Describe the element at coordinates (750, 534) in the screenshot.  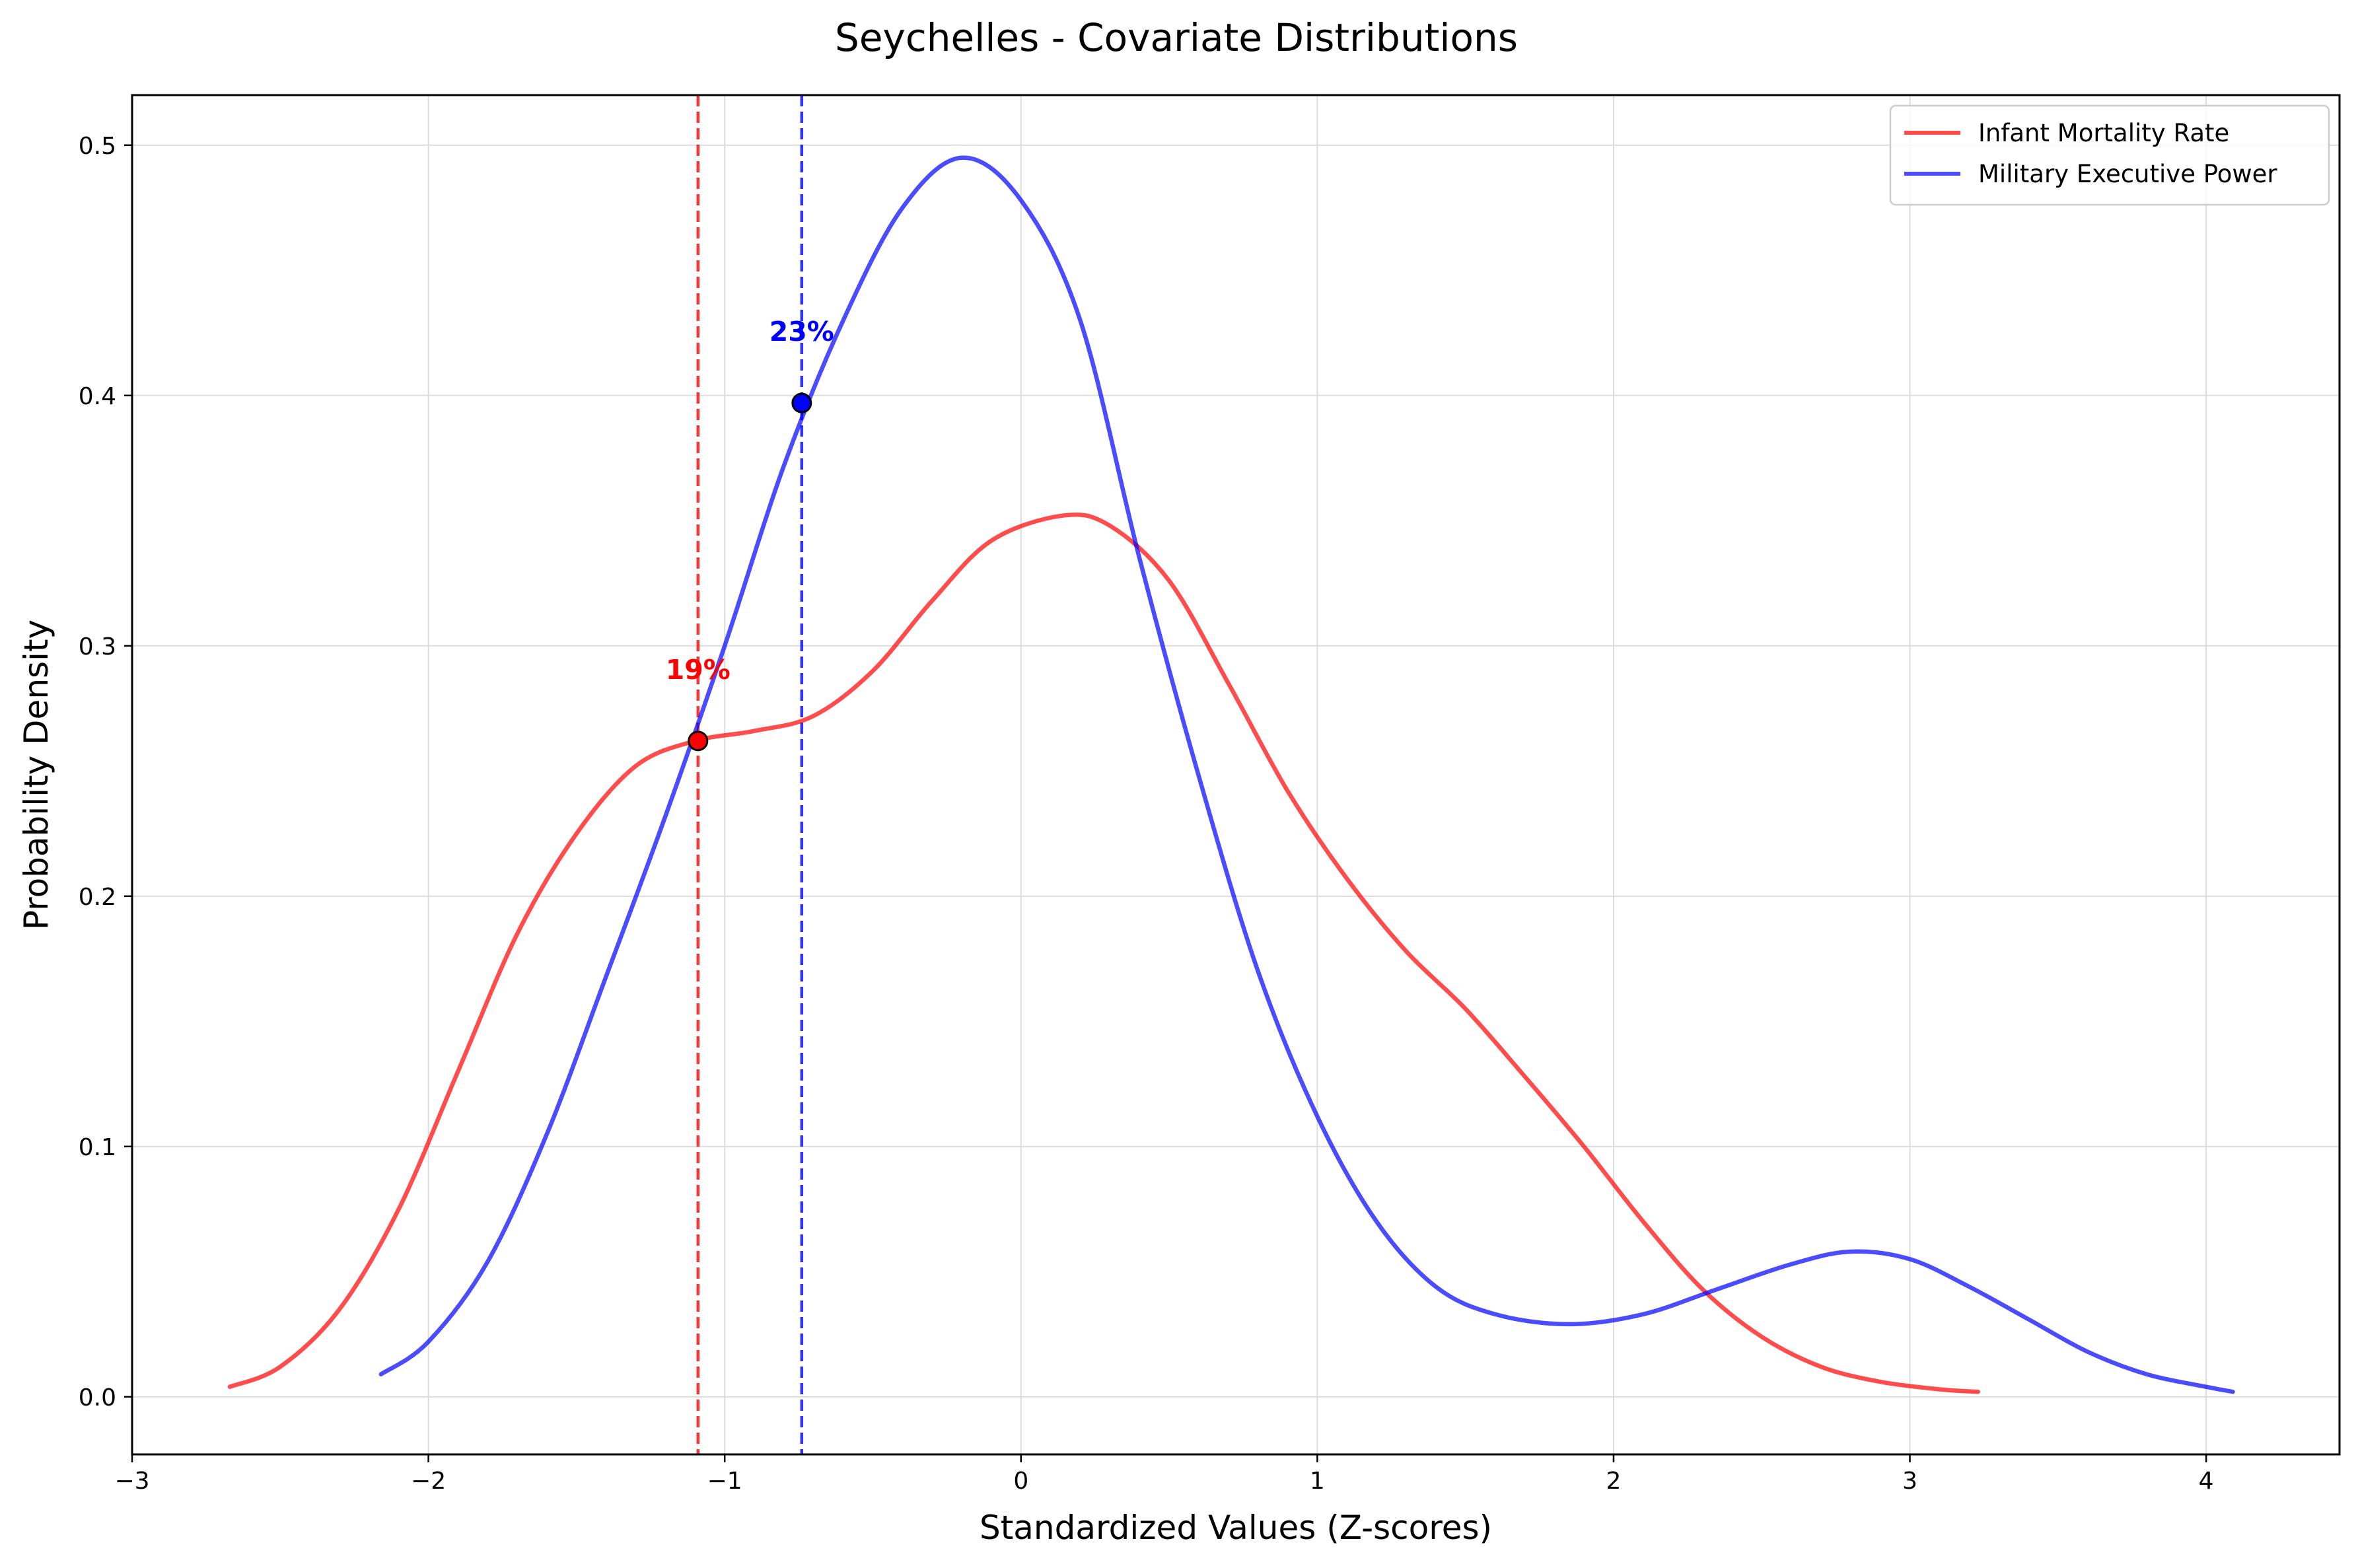
I see `markers: 19% 23%` at that location.